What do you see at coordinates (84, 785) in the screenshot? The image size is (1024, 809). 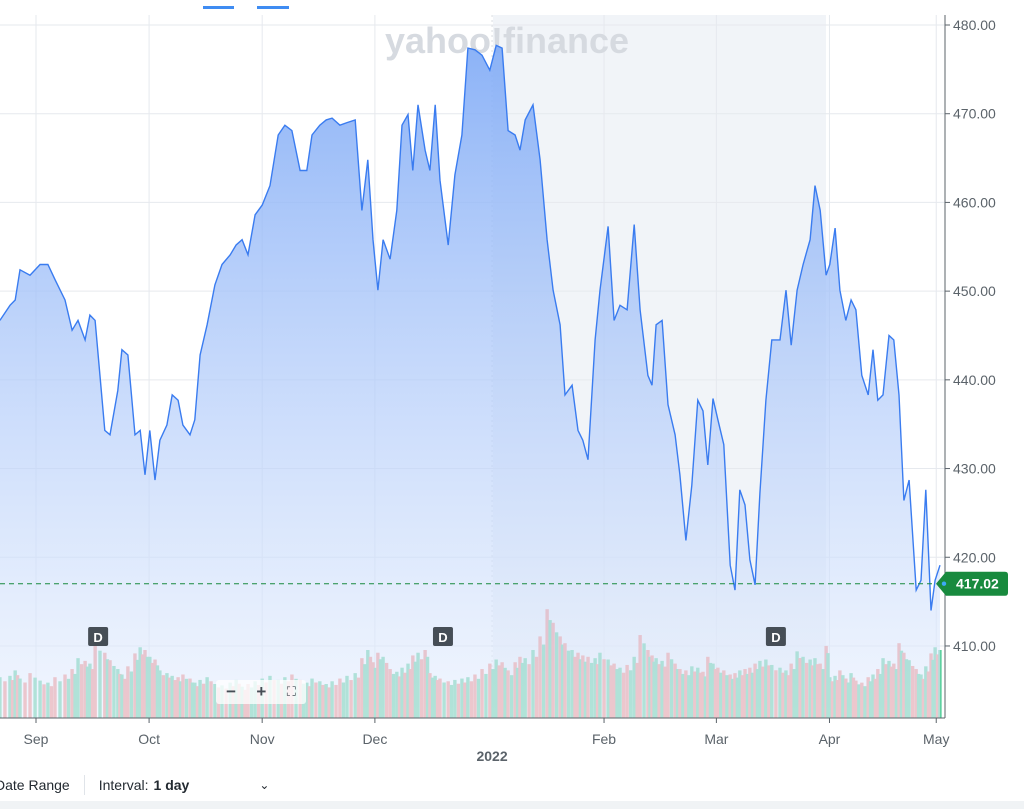 I see `divider` at bounding box center [84, 785].